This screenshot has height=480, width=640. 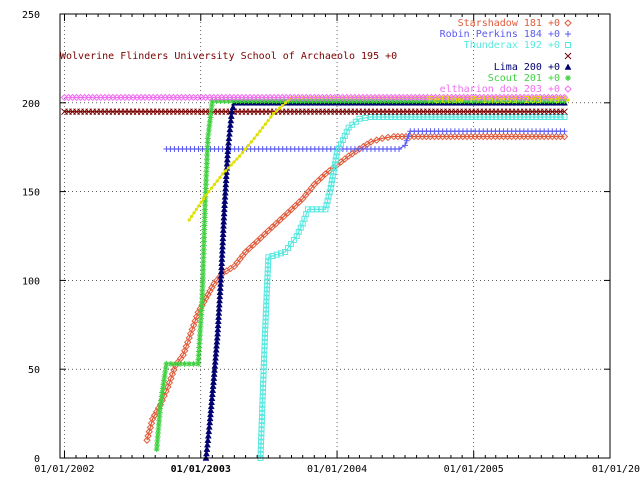 What do you see at coordinates (64, 469) in the screenshot?
I see `x-tick-label: 01/01/2002` at bounding box center [64, 469].